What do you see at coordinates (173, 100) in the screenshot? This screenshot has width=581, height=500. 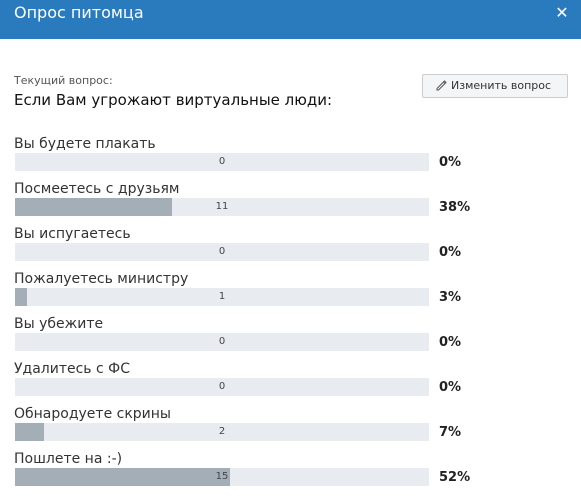 I see `question-text: Если Вам угрожают виртуальные люди:` at bounding box center [173, 100].